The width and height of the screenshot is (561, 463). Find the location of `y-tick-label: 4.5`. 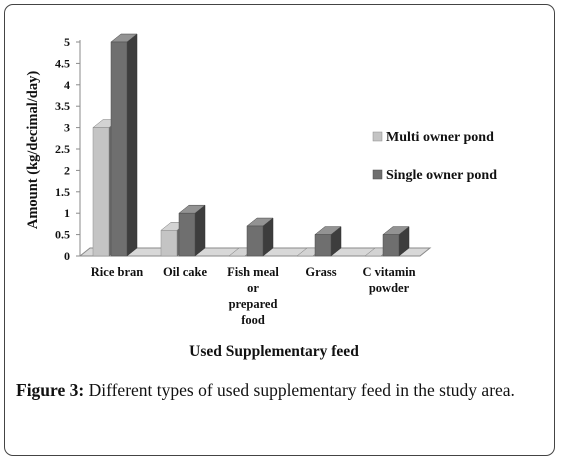

y-tick-label: 4.5 is located at coordinates (62, 63).